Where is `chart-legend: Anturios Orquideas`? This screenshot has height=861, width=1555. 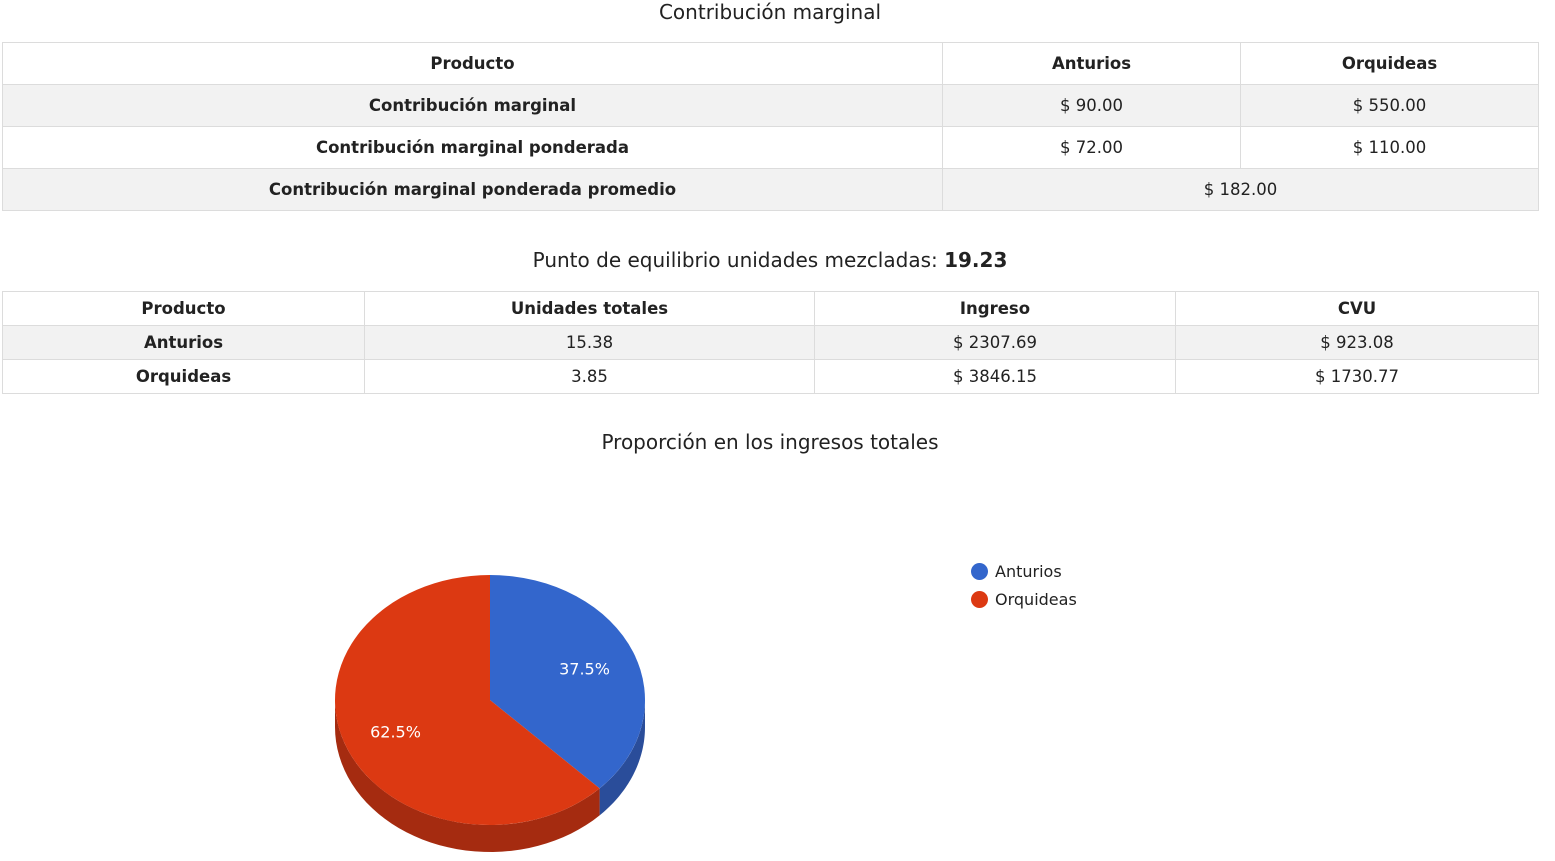
chart-legend: Anturios Orquideas is located at coordinates (1024, 585).